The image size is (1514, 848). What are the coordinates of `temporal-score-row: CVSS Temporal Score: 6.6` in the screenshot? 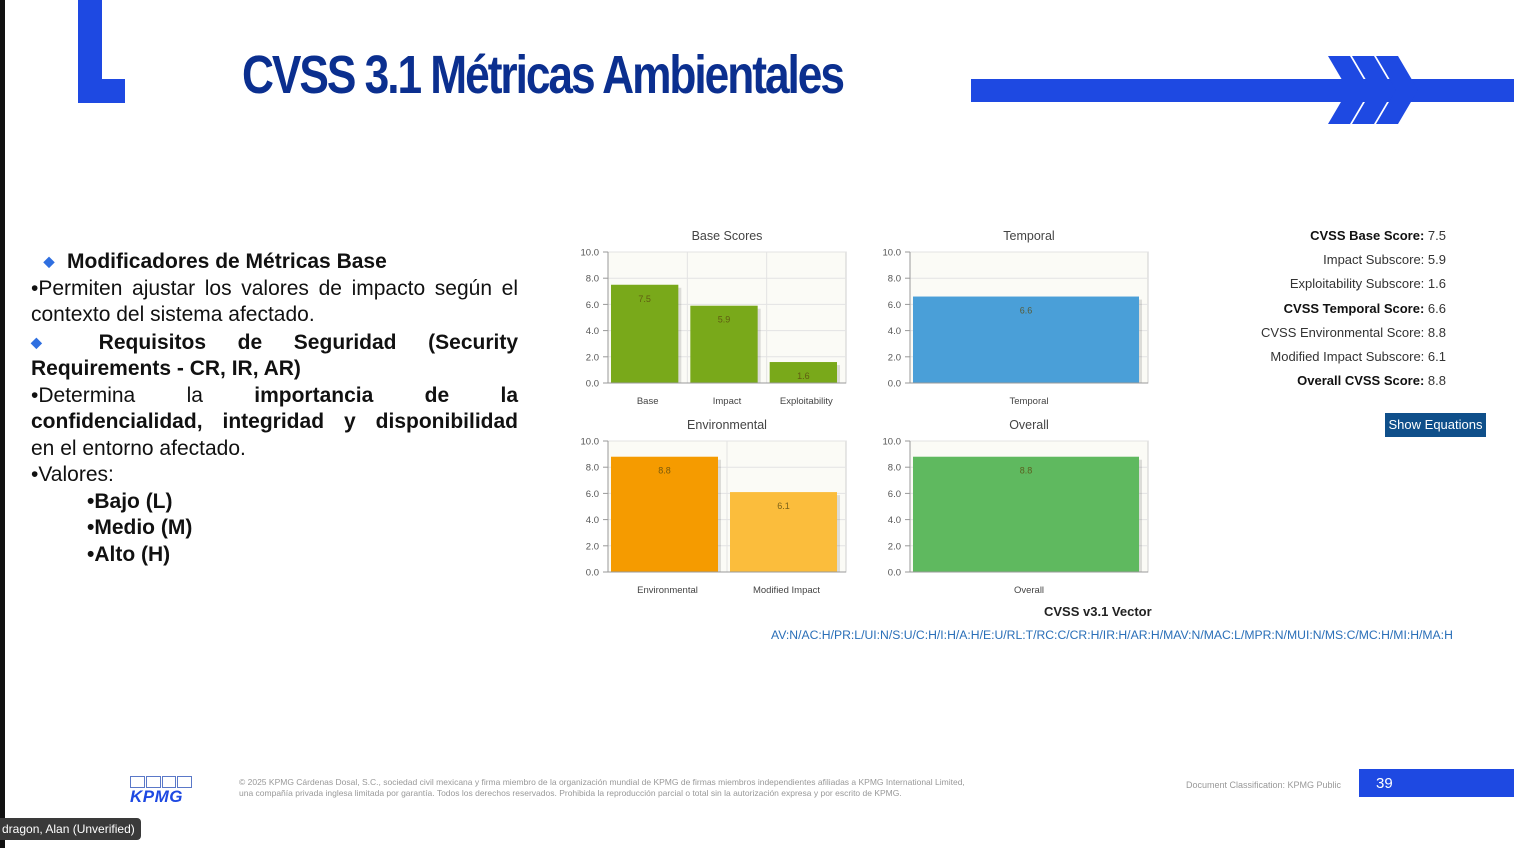 It's located at (1364, 308).